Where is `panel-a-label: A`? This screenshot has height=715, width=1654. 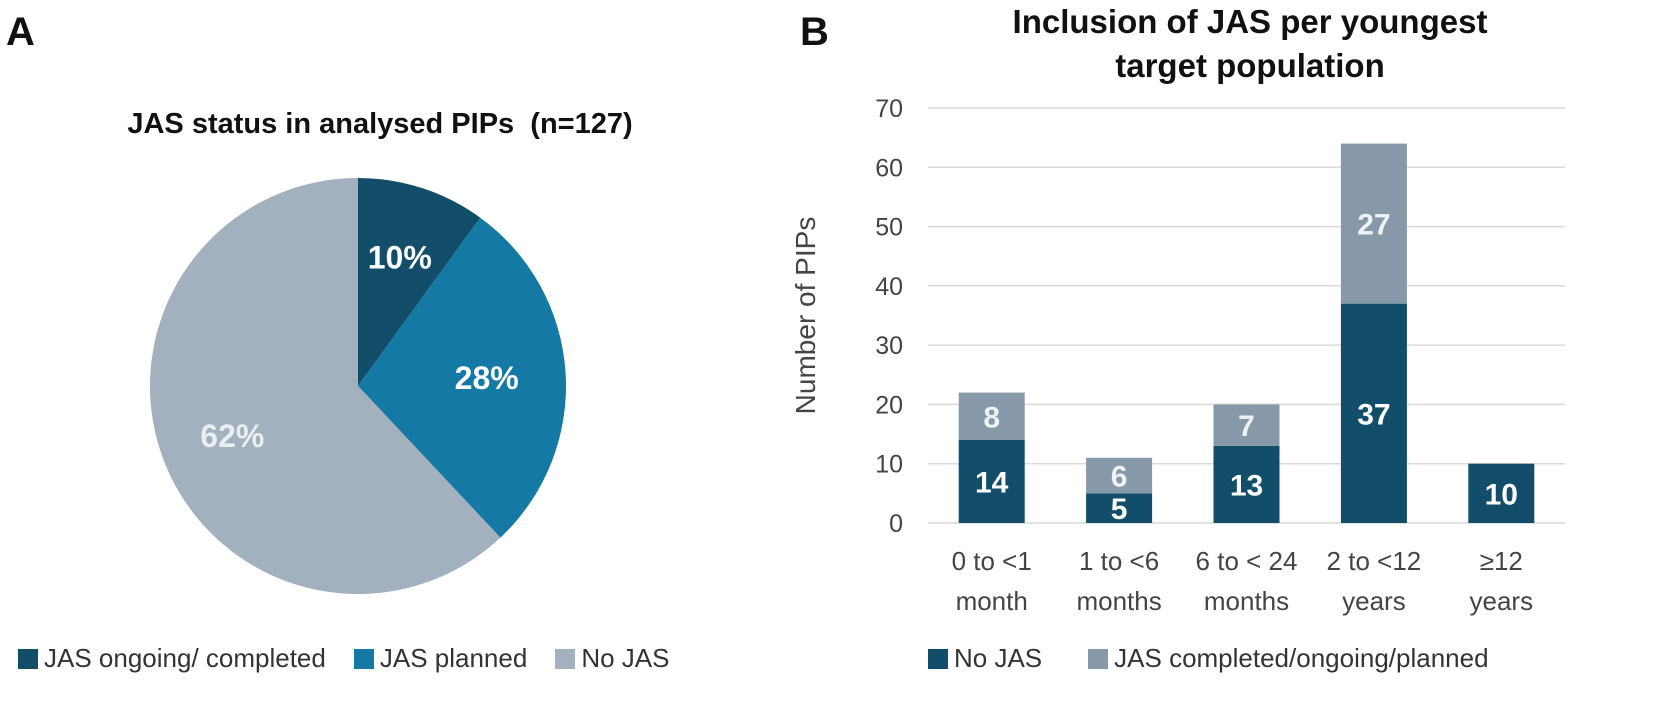 panel-a-label: A is located at coordinates (20, 32).